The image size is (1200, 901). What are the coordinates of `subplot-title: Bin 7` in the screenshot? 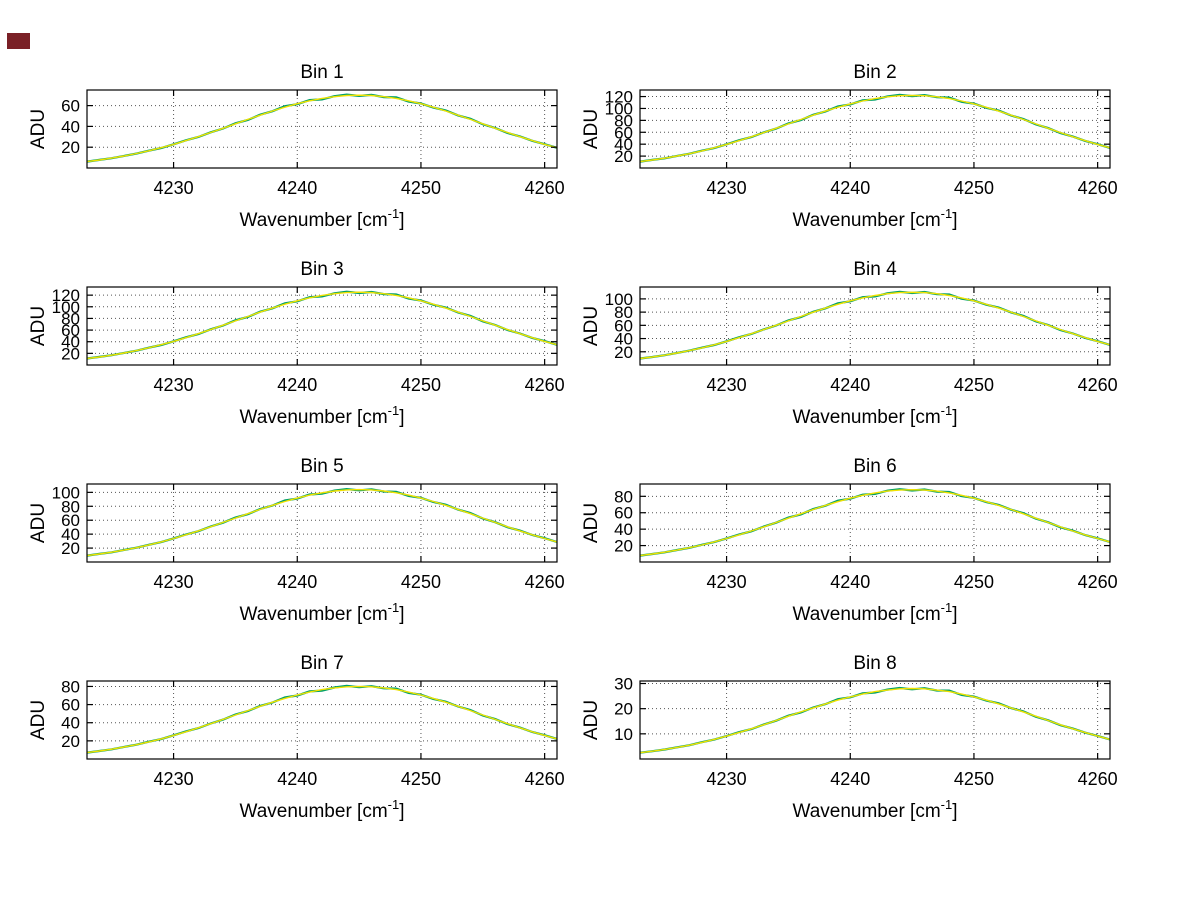 It's located at (321, 663).